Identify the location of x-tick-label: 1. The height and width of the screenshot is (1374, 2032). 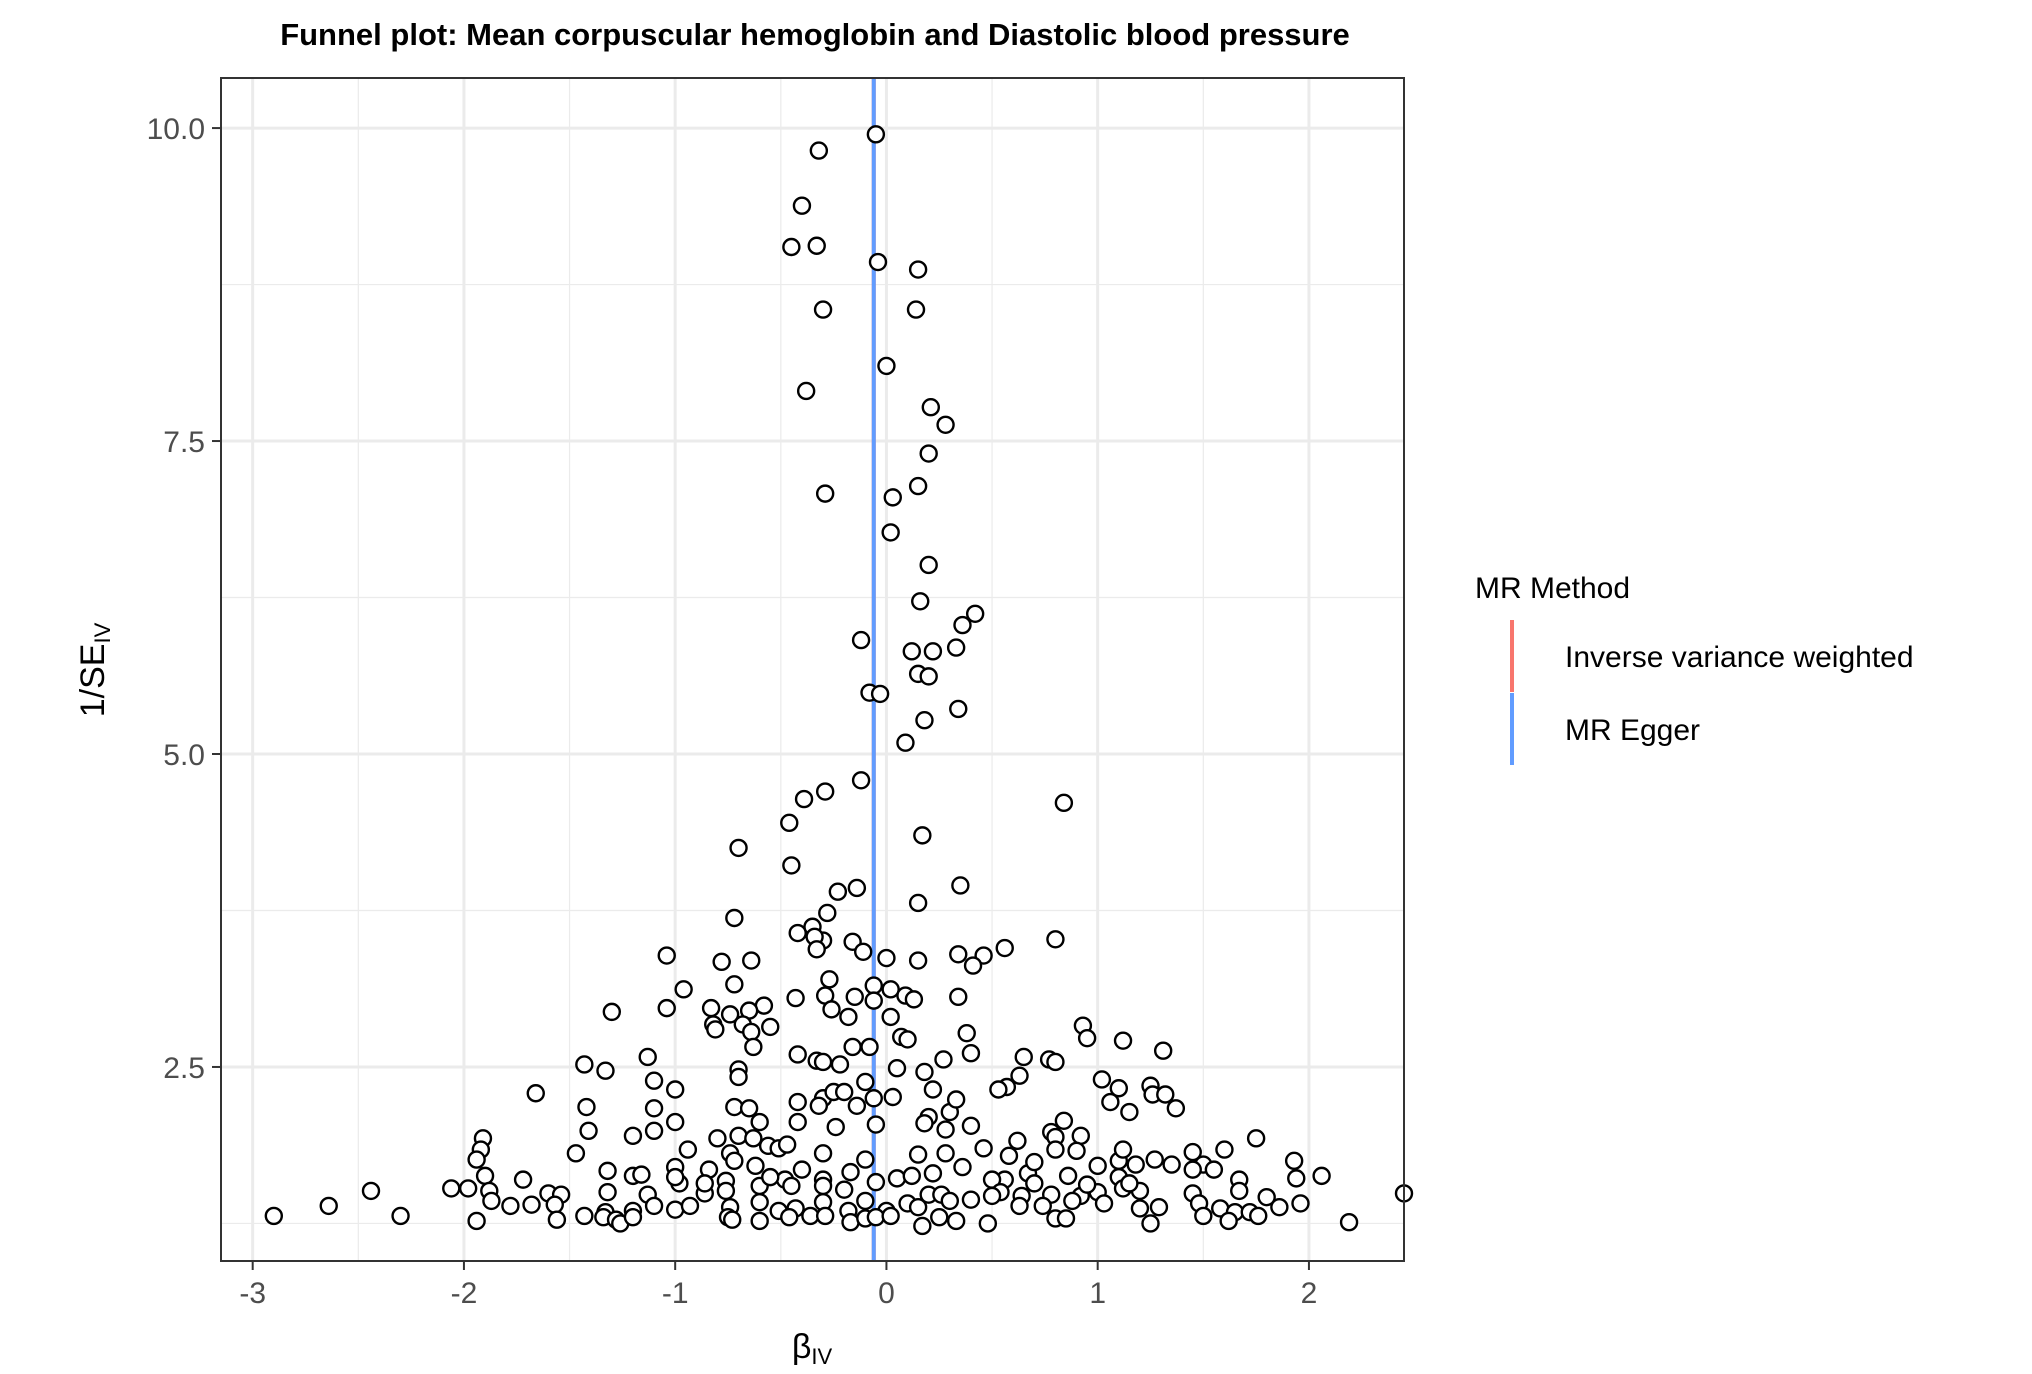
(1097, 1293).